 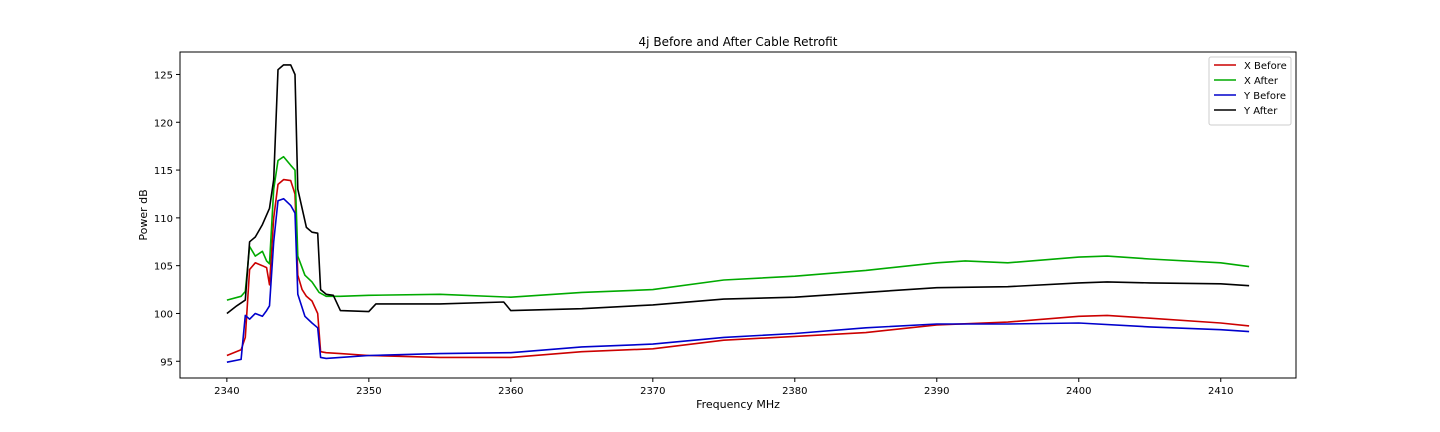 I want to click on x-tick-label: 2390, so click(x=936, y=391).